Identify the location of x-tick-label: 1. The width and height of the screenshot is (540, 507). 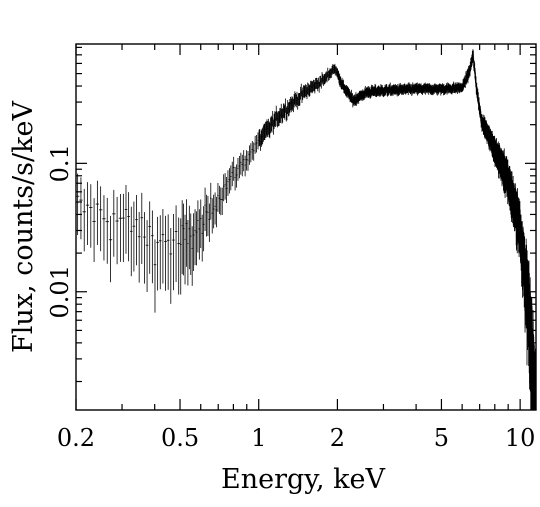
(258, 438).